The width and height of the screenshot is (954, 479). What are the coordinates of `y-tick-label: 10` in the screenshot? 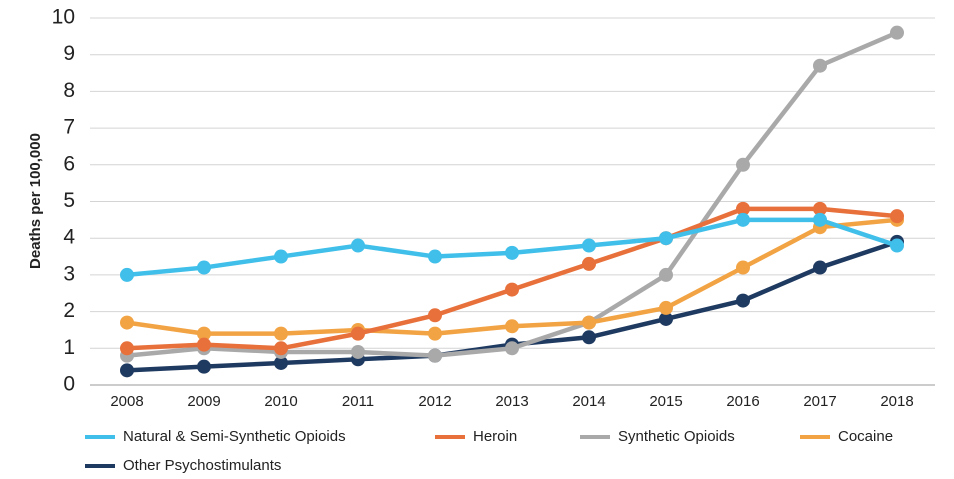 It's located at (63, 17).